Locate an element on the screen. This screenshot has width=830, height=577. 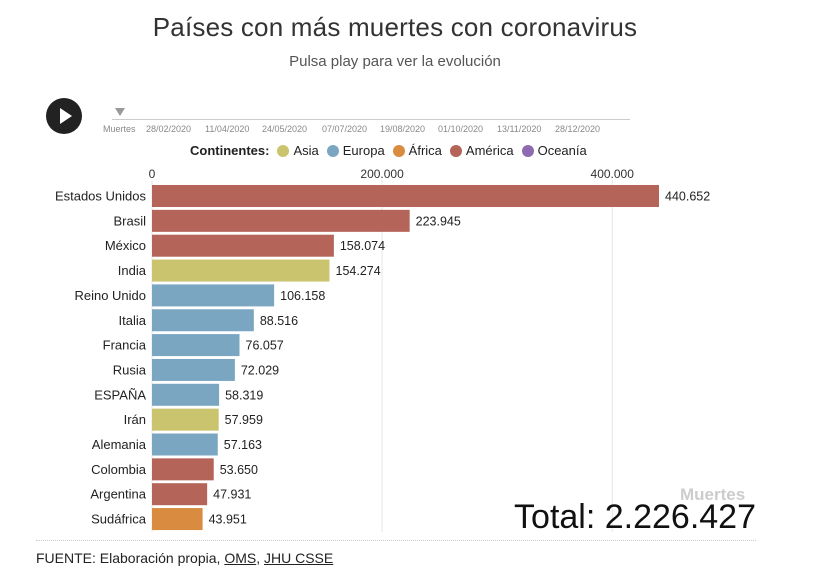
legend-label: África is located at coordinates (425, 150).